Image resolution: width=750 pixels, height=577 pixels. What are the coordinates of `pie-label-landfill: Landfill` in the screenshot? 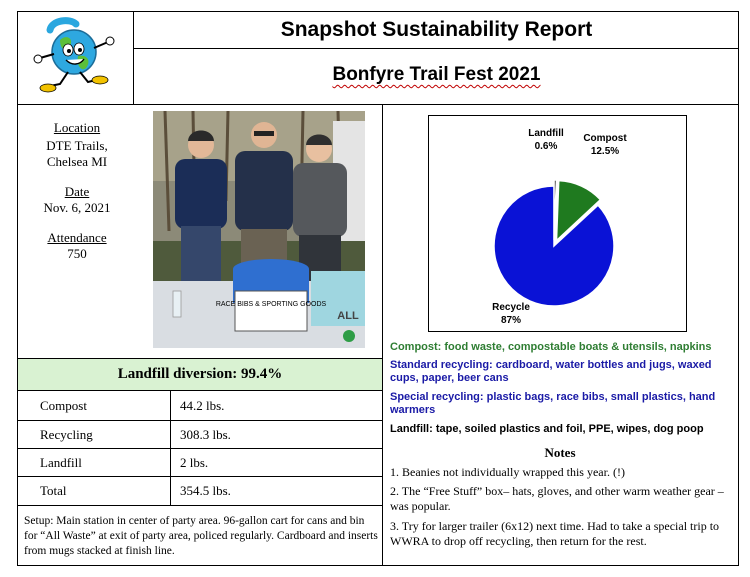 It's located at (546, 133).